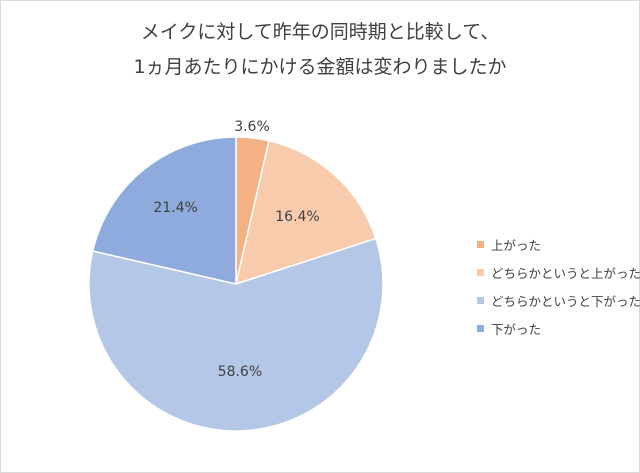 This screenshot has height=473, width=640. Describe the element at coordinates (175, 208) in the screenshot. I see `data-label-down: 21.4%` at that location.